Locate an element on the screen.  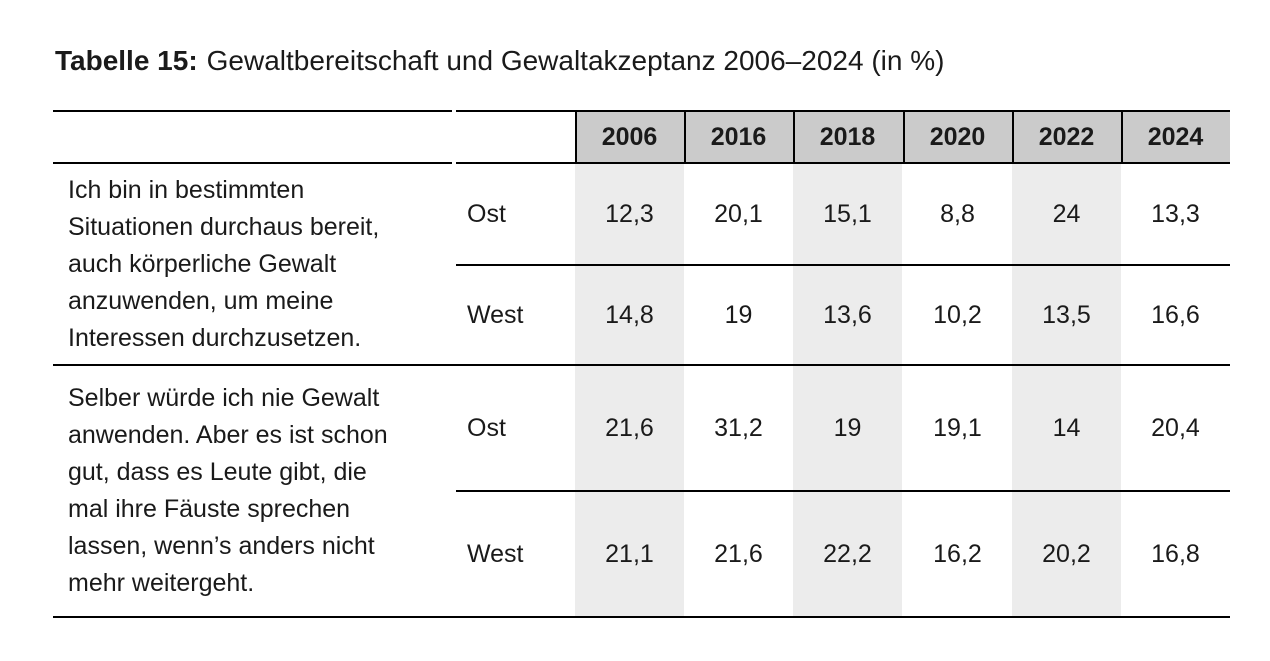
value-cell: 13,3 is located at coordinates (1175, 214).